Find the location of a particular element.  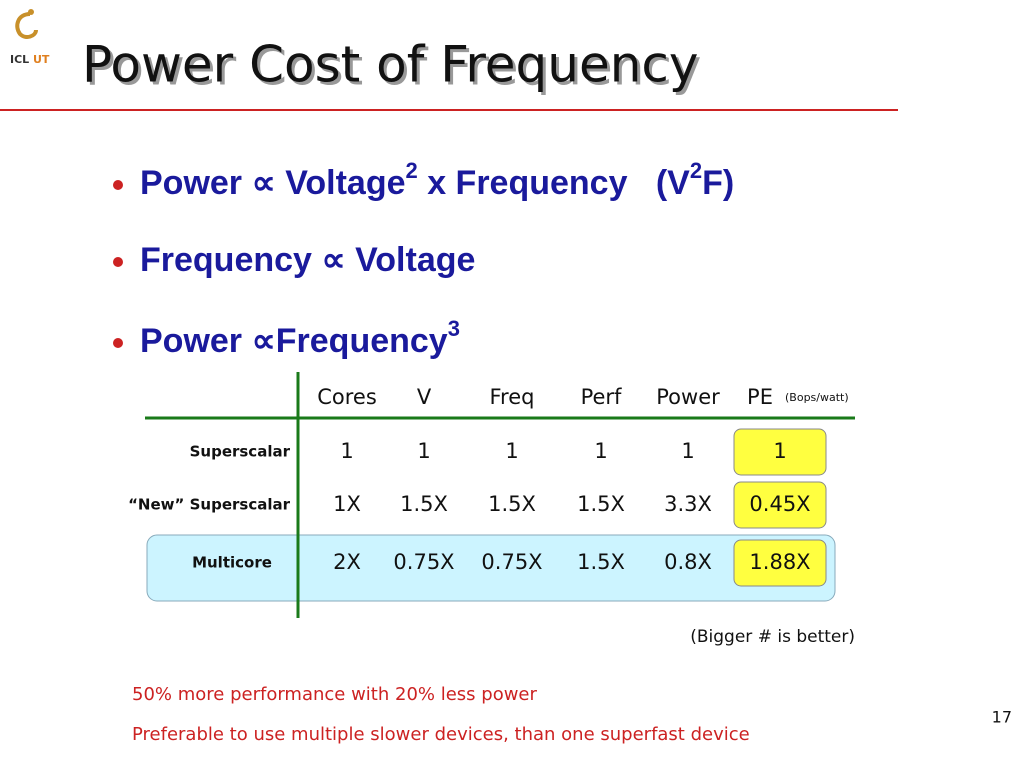

bullet-text: Power ∝ Voltage is located at coordinates (273, 183).